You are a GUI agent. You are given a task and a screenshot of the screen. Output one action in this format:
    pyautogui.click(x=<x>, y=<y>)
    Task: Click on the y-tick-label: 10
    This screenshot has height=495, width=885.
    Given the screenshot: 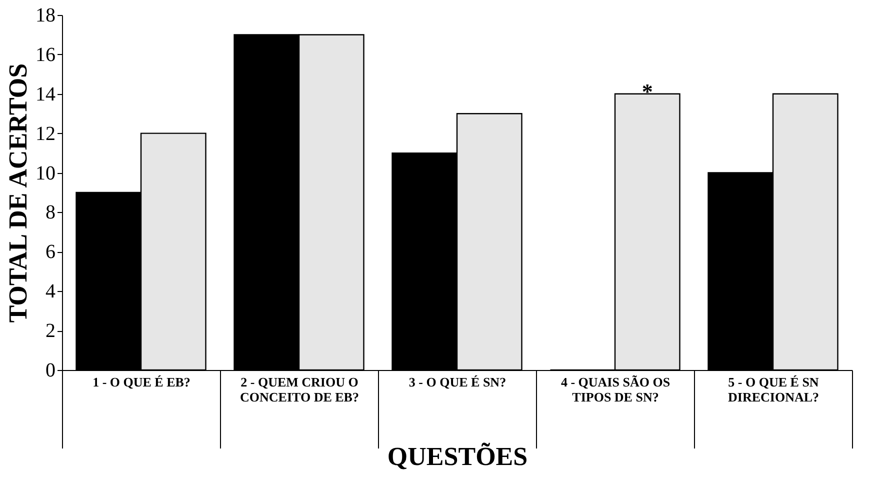 What is the action you would take?
    pyautogui.click(x=46, y=173)
    